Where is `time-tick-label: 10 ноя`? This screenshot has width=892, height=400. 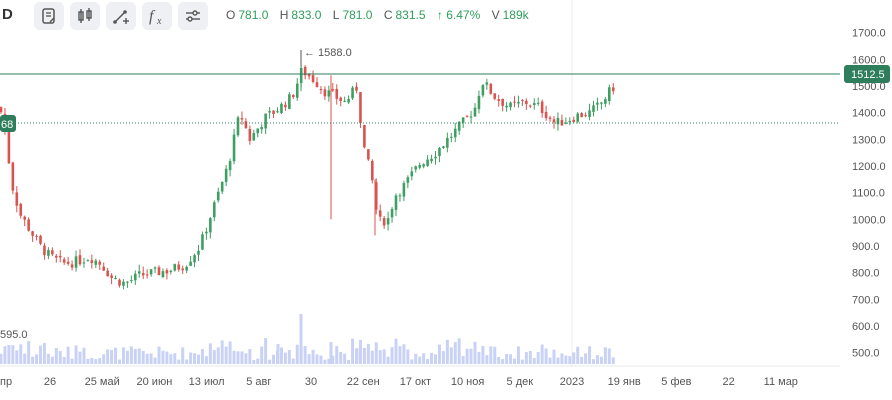 time-tick-label: 10 ноя is located at coordinates (467, 382).